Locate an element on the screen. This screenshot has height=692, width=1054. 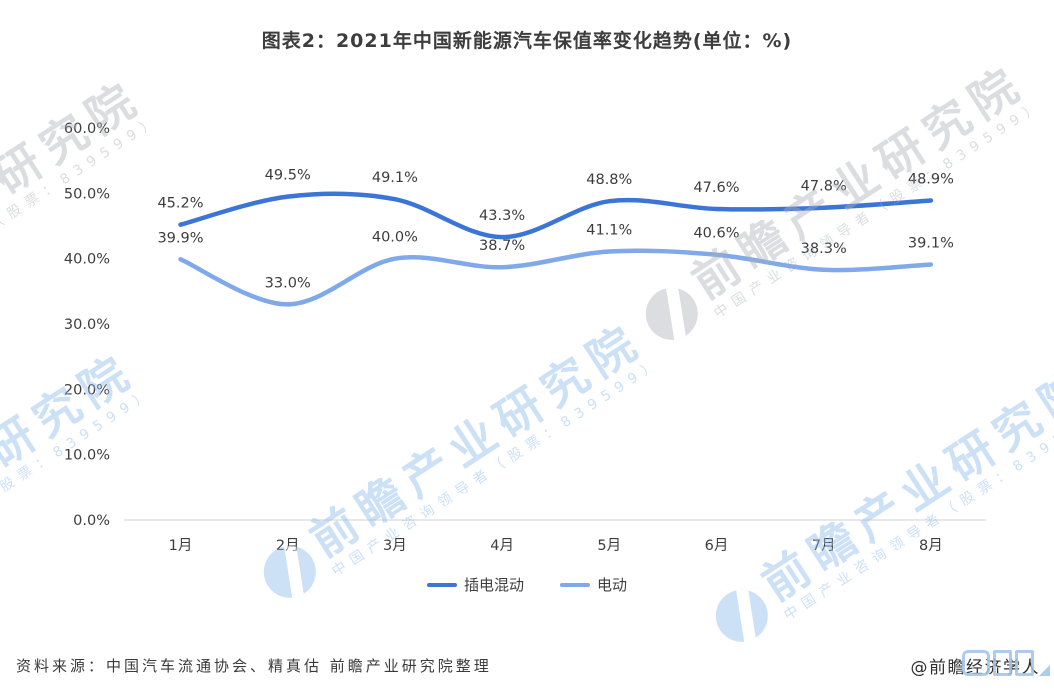
data-label: 39.9% is located at coordinates (180, 238).